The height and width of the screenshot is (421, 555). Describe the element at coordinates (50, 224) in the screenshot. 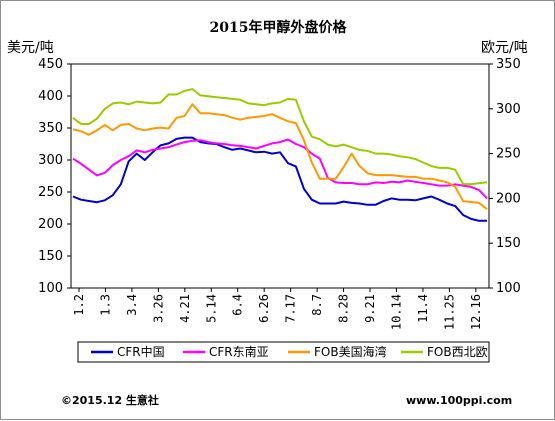

I see `left-tick-label: 200` at that location.